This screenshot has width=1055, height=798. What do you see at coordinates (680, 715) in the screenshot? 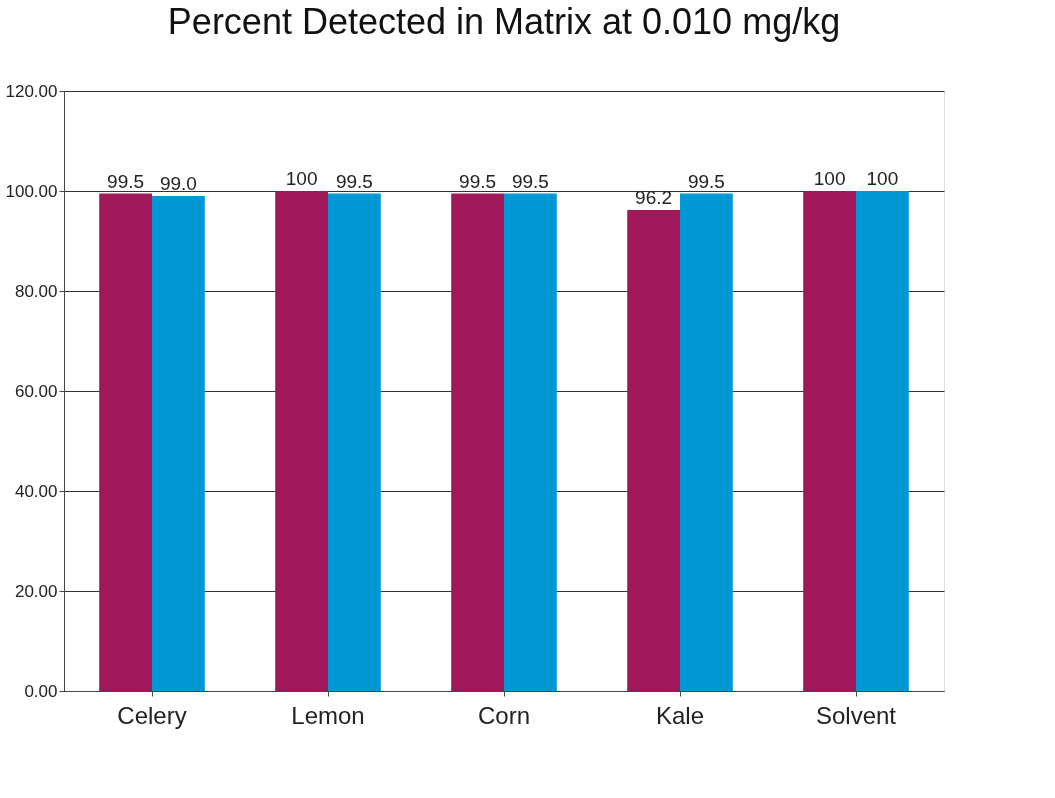
I see `x-tick-label: Kale` at bounding box center [680, 715].